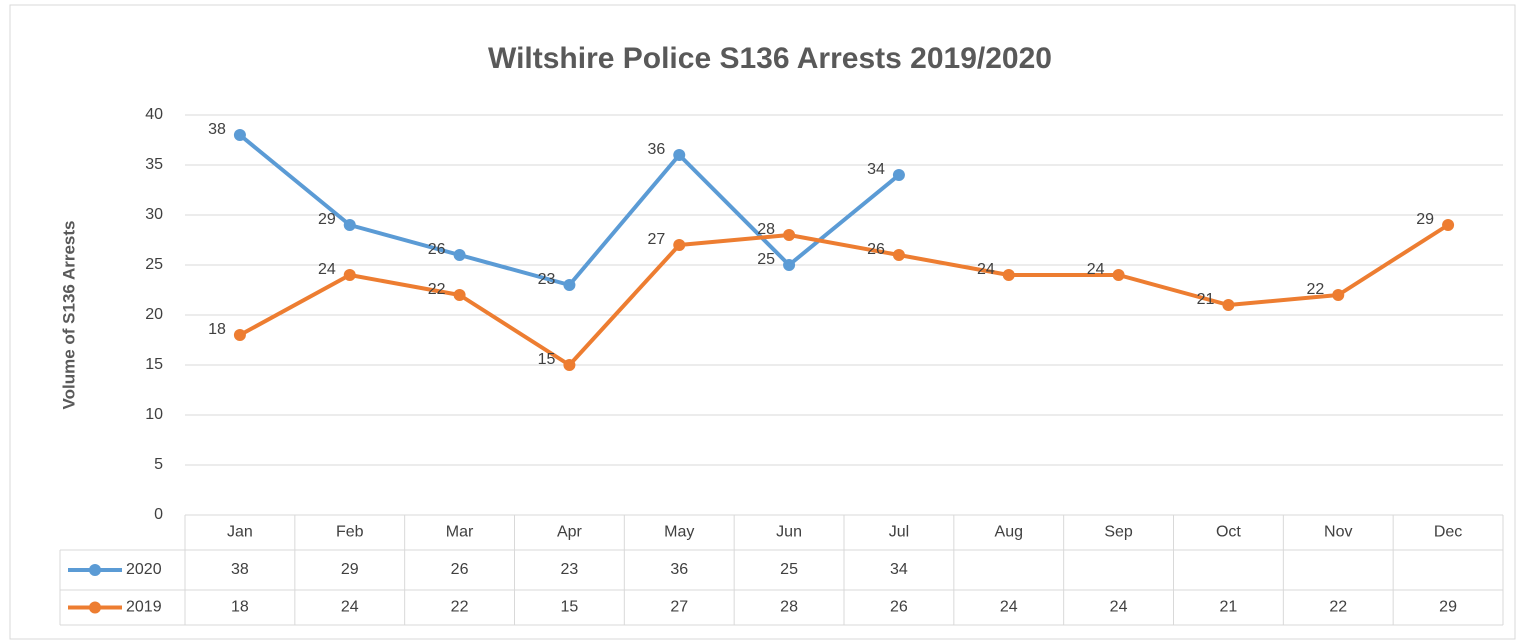  I want to click on data-label: 23, so click(547, 279).